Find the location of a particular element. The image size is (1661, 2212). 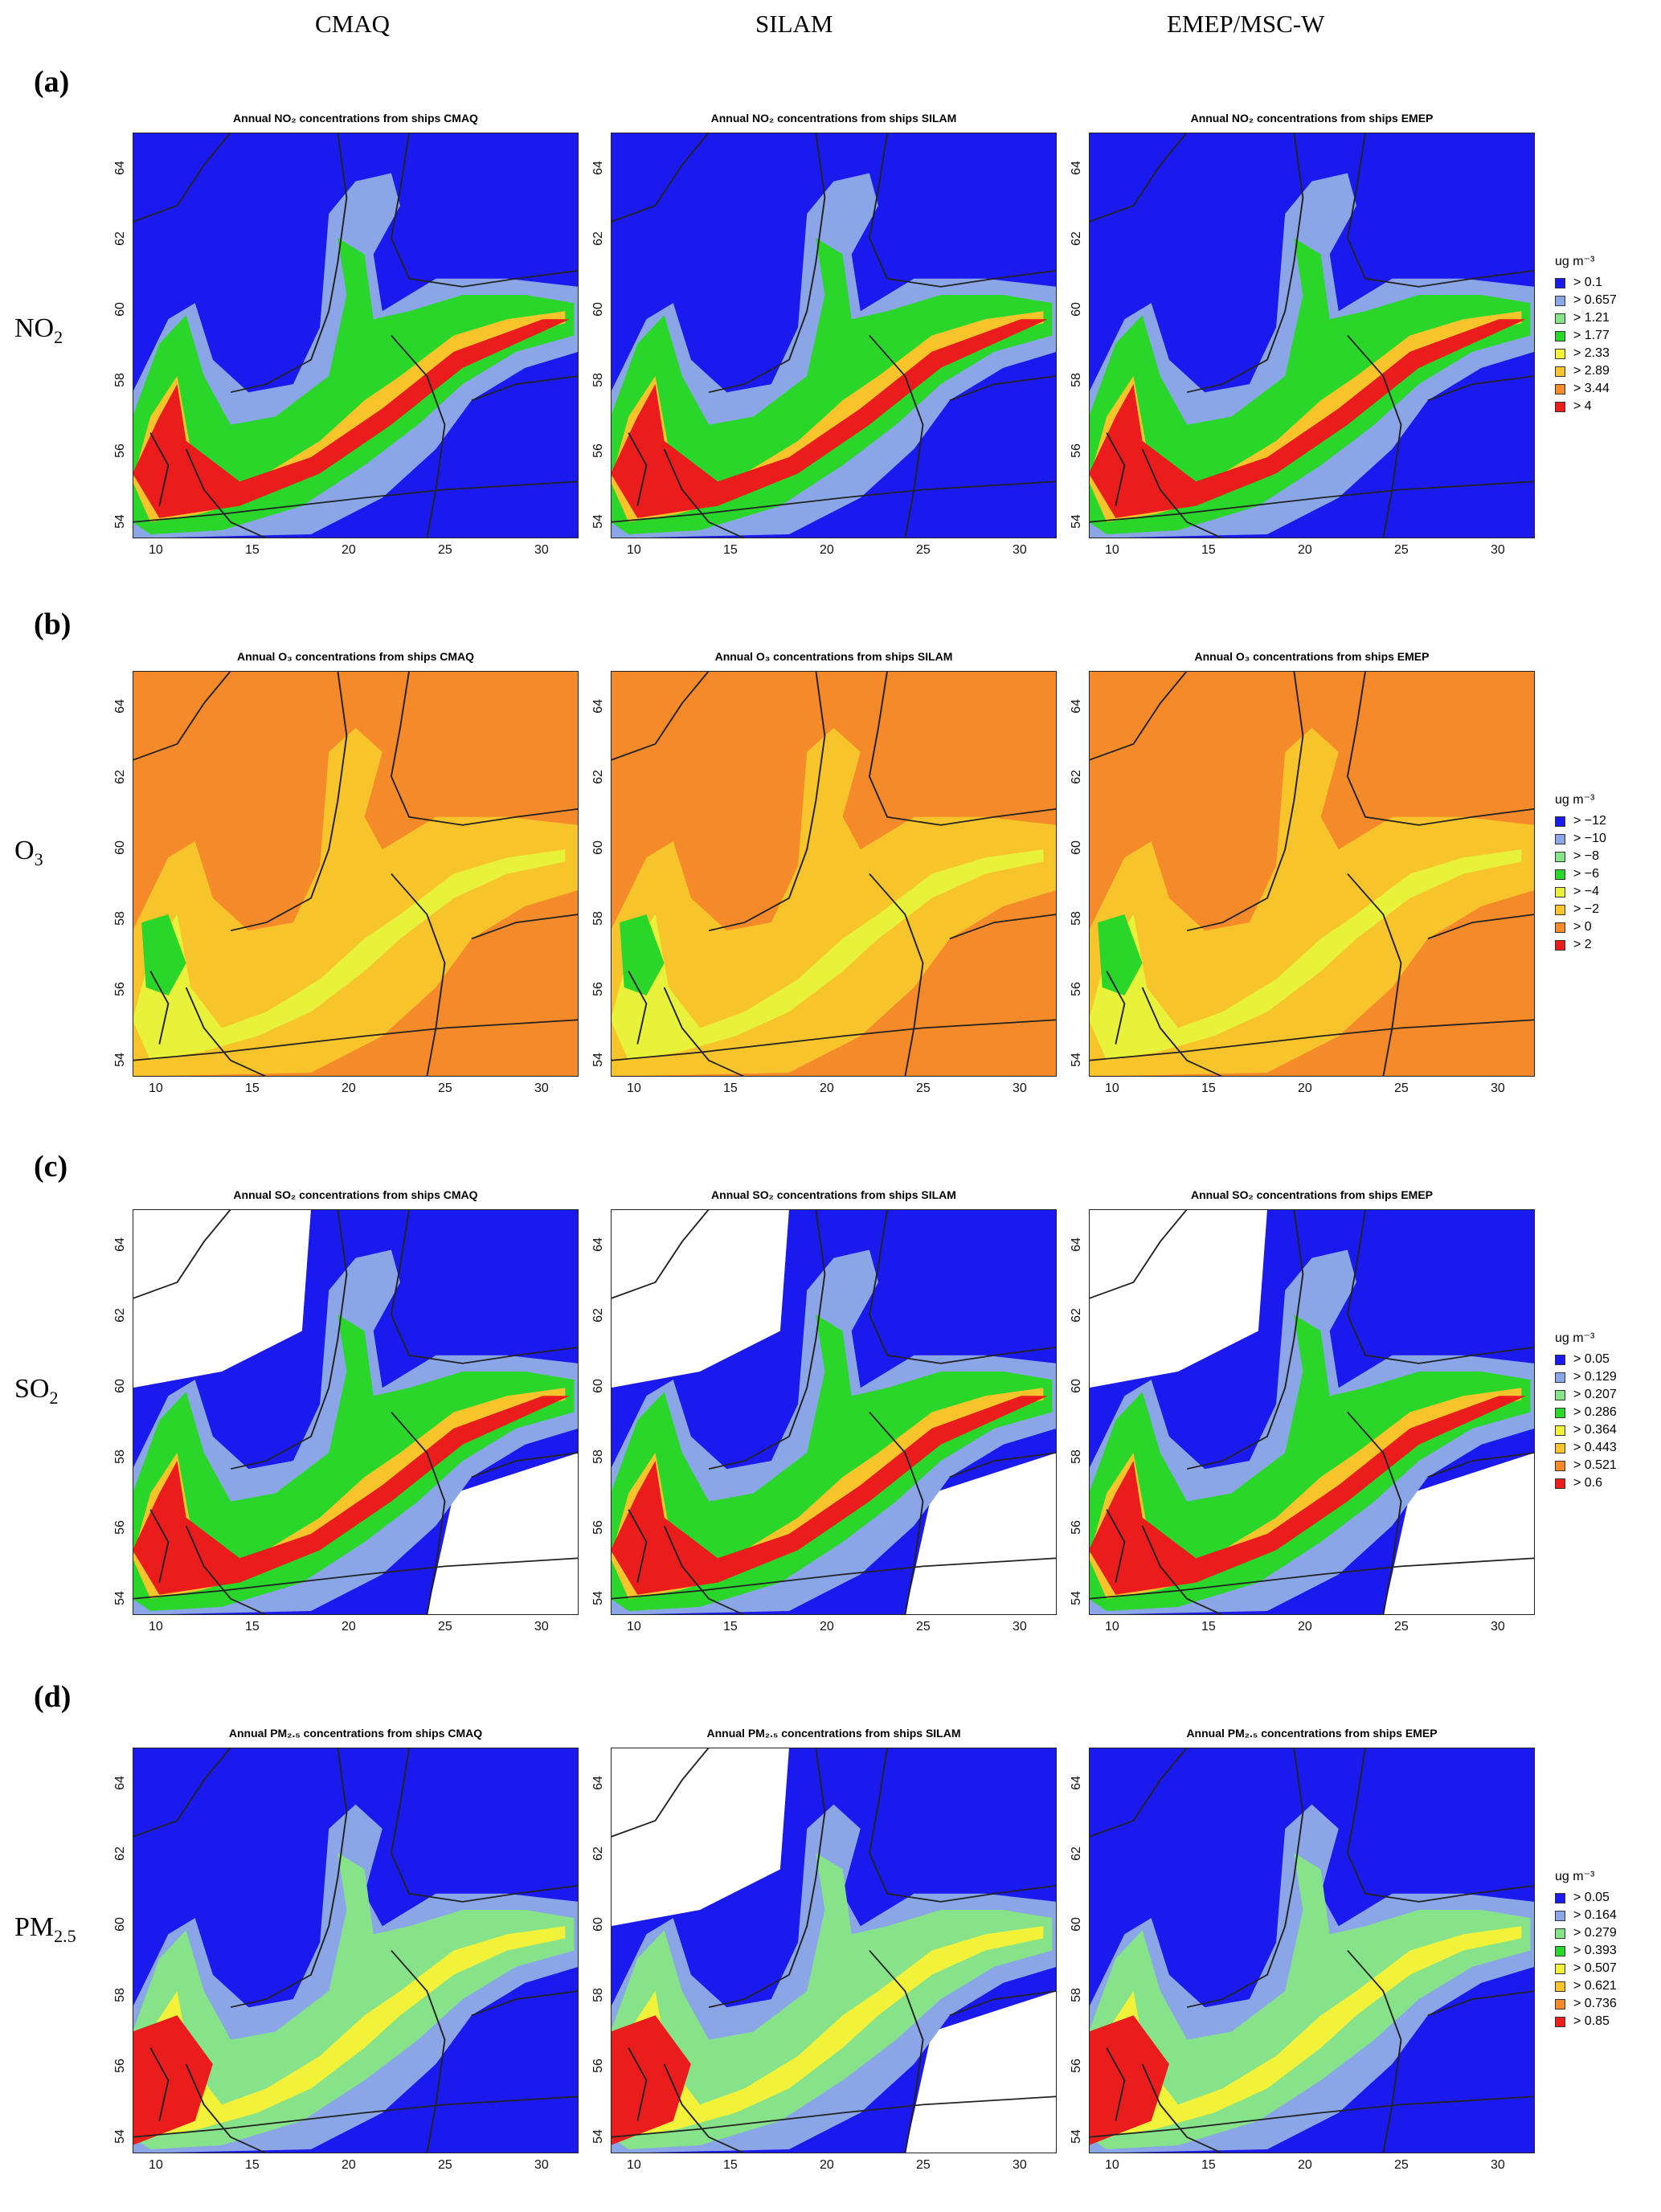

legend-label: > 2.33 is located at coordinates (1591, 353).